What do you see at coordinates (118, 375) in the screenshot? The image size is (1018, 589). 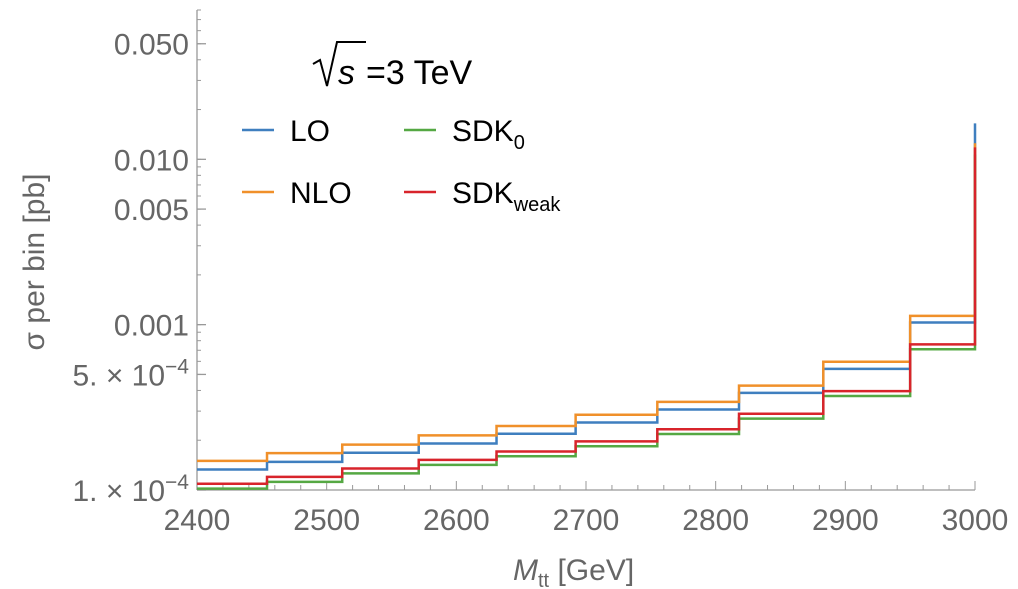 I see `y-tick-mantissa: 5. × 10` at bounding box center [118, 375].